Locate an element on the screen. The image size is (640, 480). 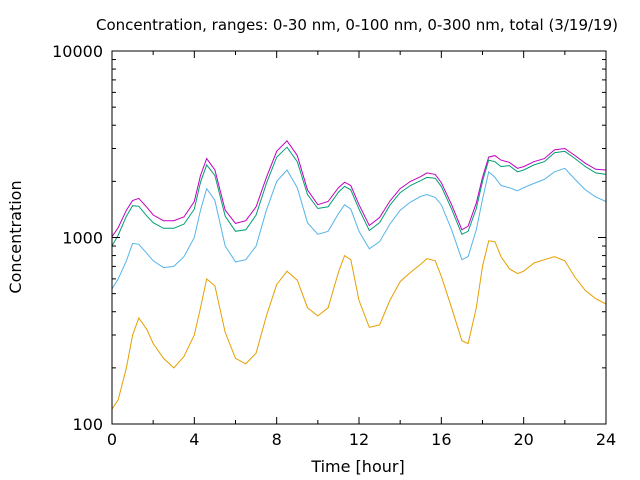
x-tick-label: 0 is located at coordinates (112, 439).